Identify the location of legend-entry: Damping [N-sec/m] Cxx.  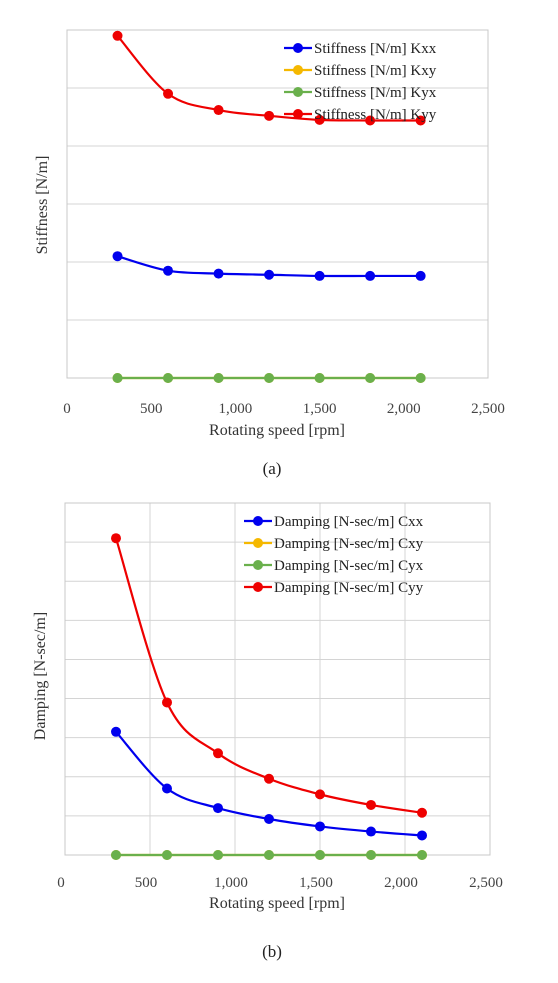
(334, 522).